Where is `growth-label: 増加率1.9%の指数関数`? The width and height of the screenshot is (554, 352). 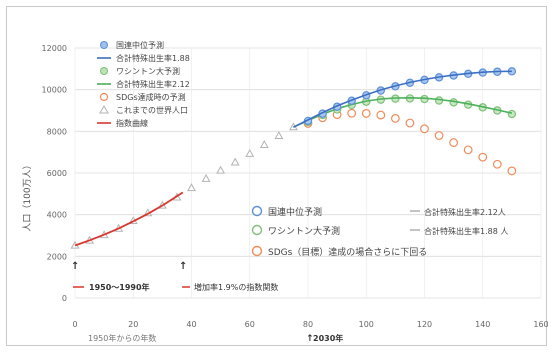
growth-label: 増加率1.9%の指数関数 is located at coordinates (236, 287).